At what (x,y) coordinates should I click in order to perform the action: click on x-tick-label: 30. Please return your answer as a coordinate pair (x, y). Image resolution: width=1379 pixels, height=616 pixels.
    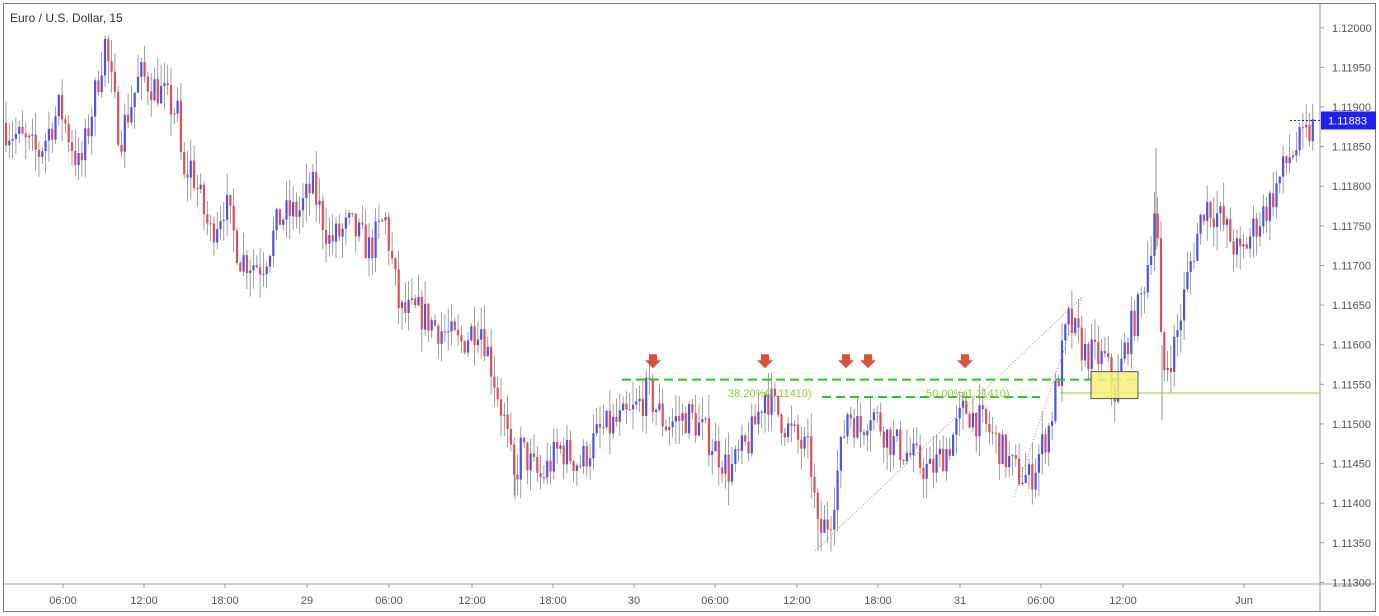
    Looking at the image, I should click on (634, 601).